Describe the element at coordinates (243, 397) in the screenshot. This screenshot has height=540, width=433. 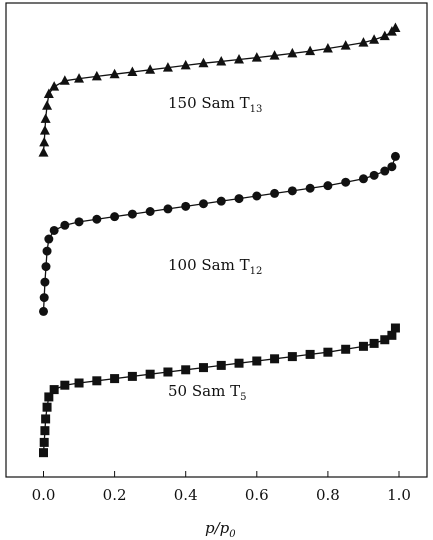
I see `series-label-50-sub: 5` at that location.